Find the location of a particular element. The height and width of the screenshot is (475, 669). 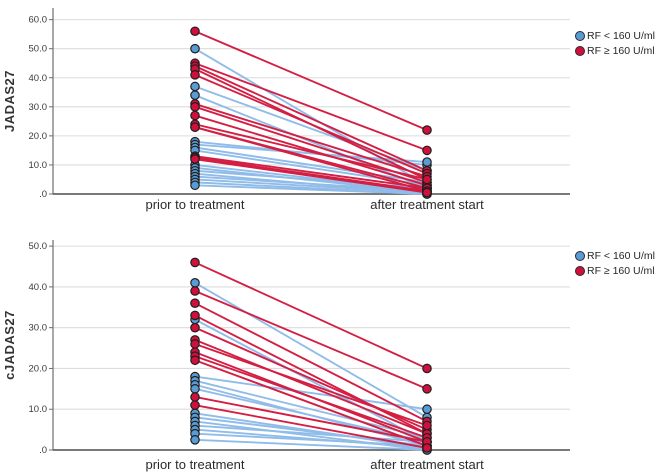

y-axis-label-jadas27: JADAS27 is located at coordinates (9, 101).